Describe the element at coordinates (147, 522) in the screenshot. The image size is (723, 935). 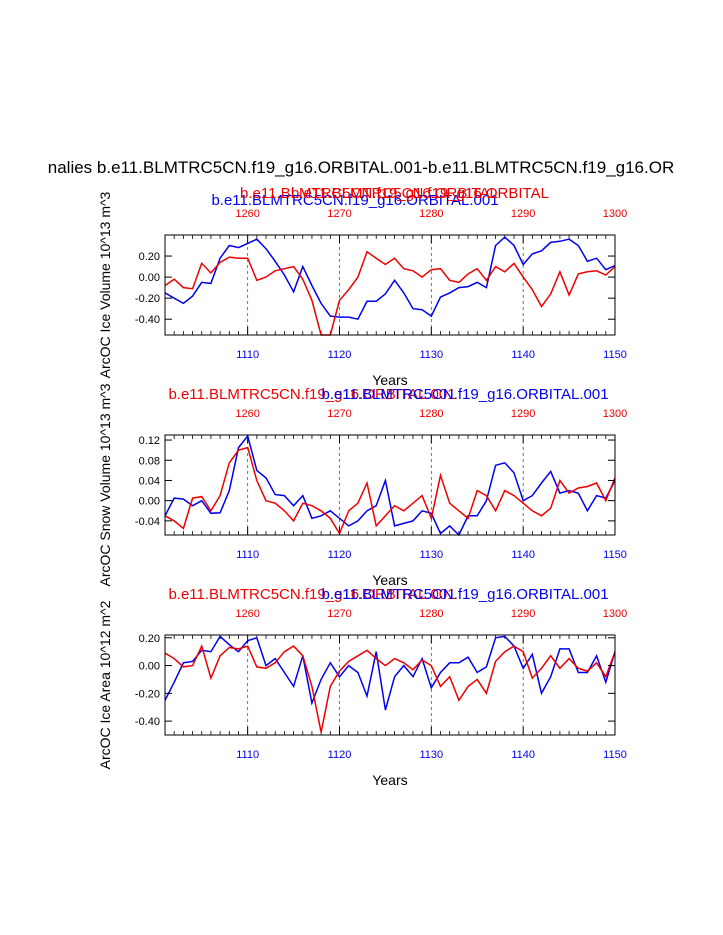
I see `y-tick-label: -0.04` at that location.